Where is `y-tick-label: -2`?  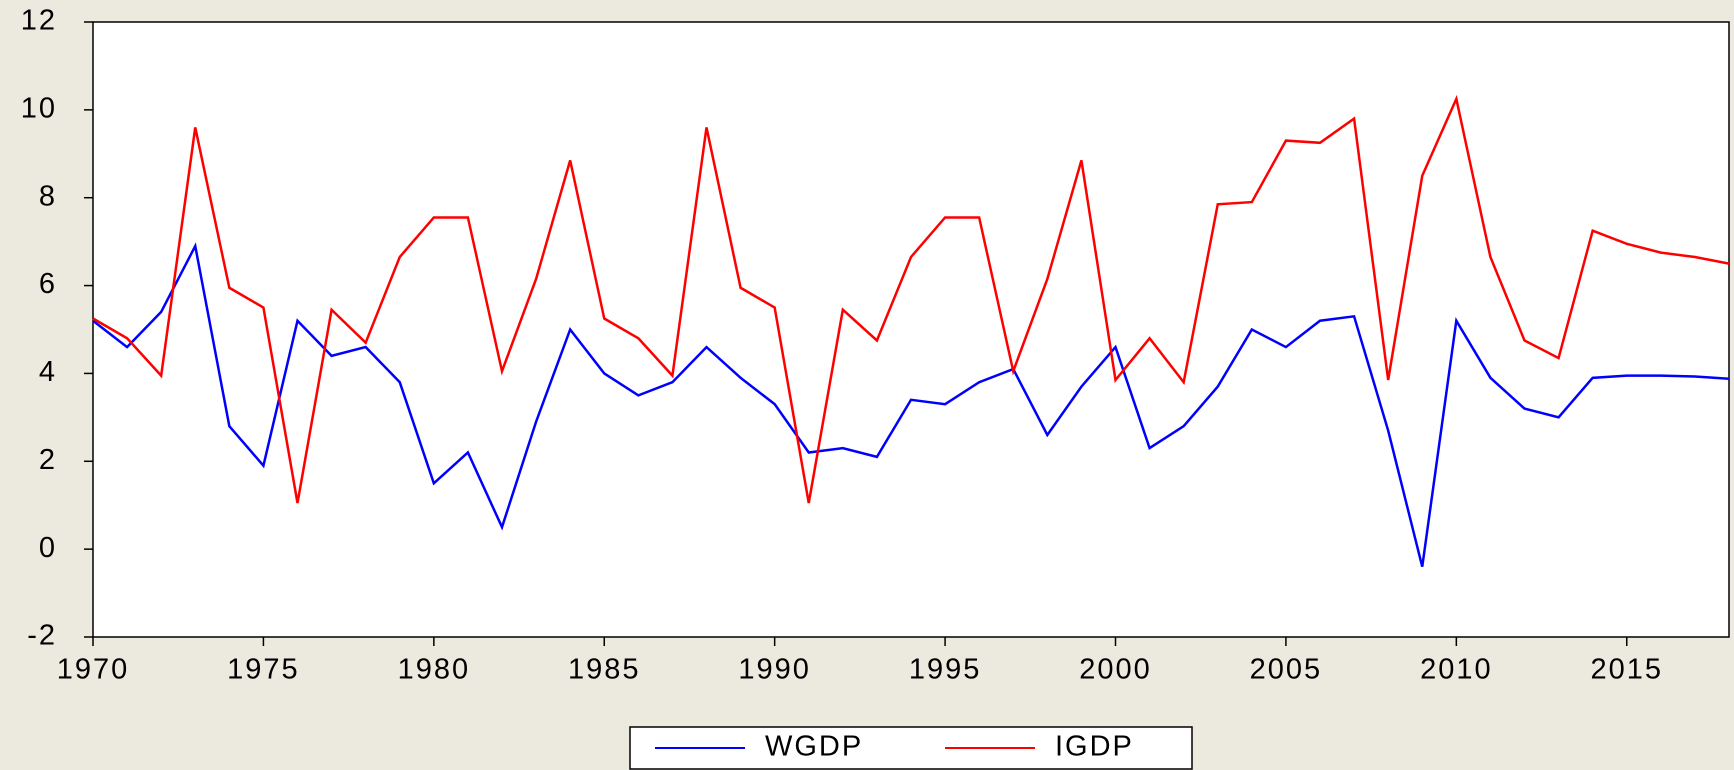
y-tick-label: -2 is located at coordinates (42, 636).